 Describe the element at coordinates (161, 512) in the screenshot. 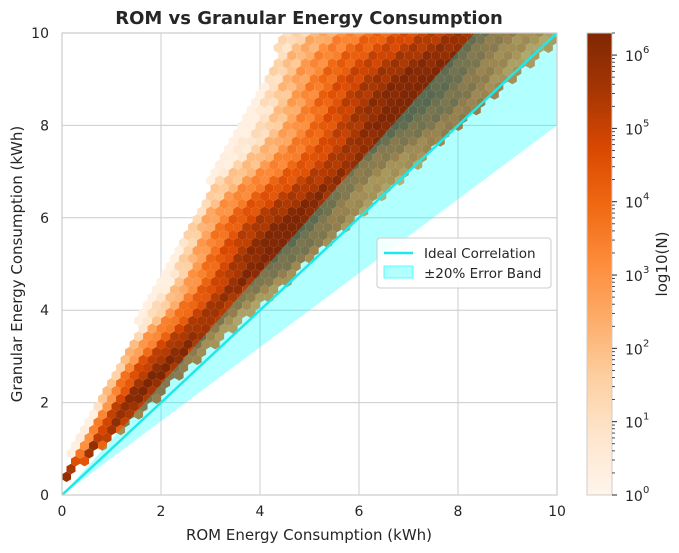

I see `x-tick-label: 2` at that location.